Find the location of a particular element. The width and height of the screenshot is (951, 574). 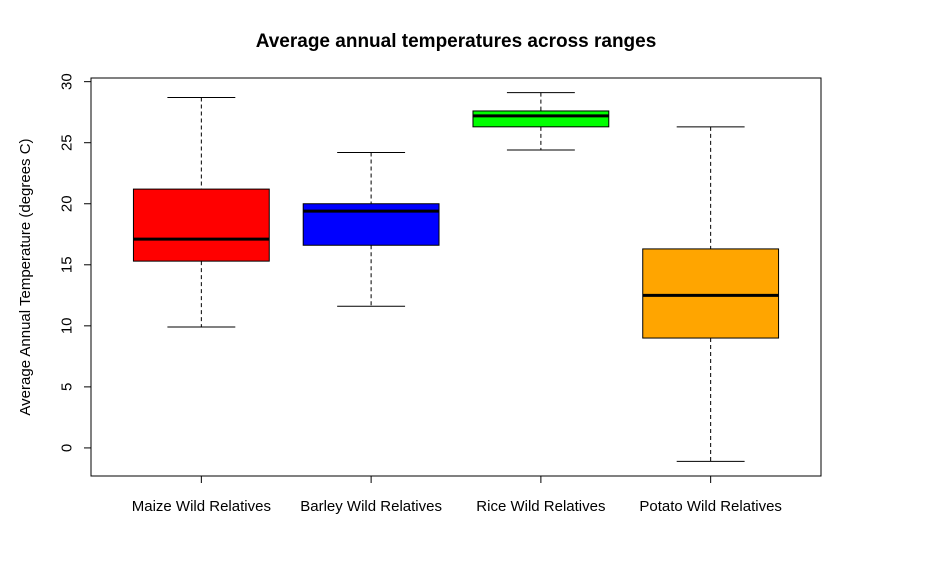

y-tick-label: 25 is located at coordinates (67, 142).